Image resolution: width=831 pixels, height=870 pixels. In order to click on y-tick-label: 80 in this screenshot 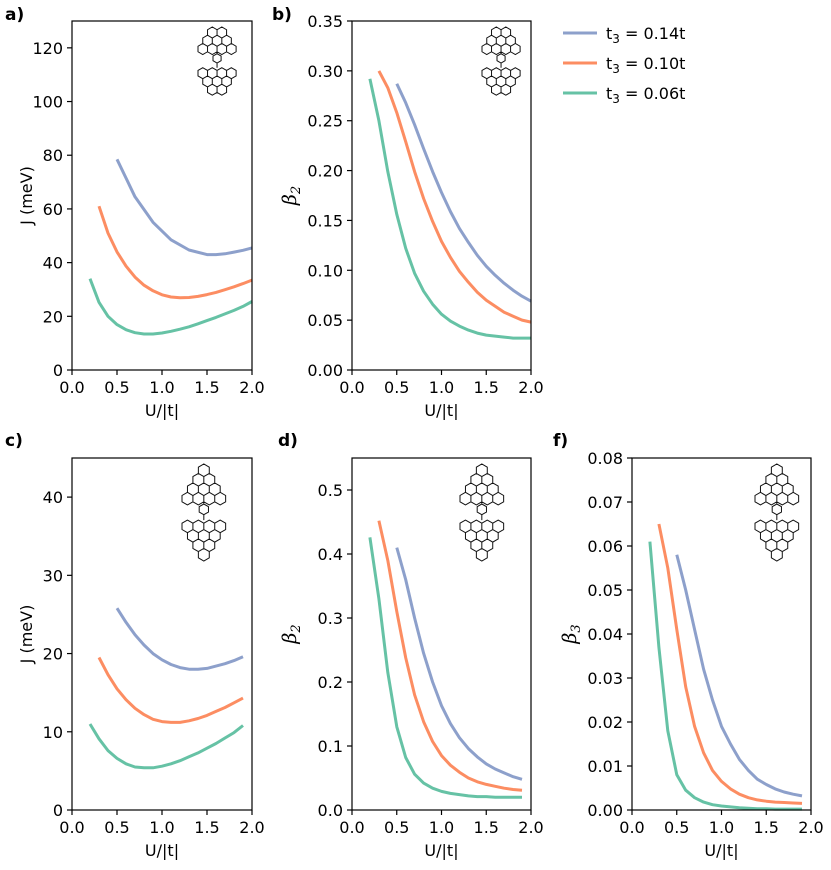, I will do `click(53, 155)`.